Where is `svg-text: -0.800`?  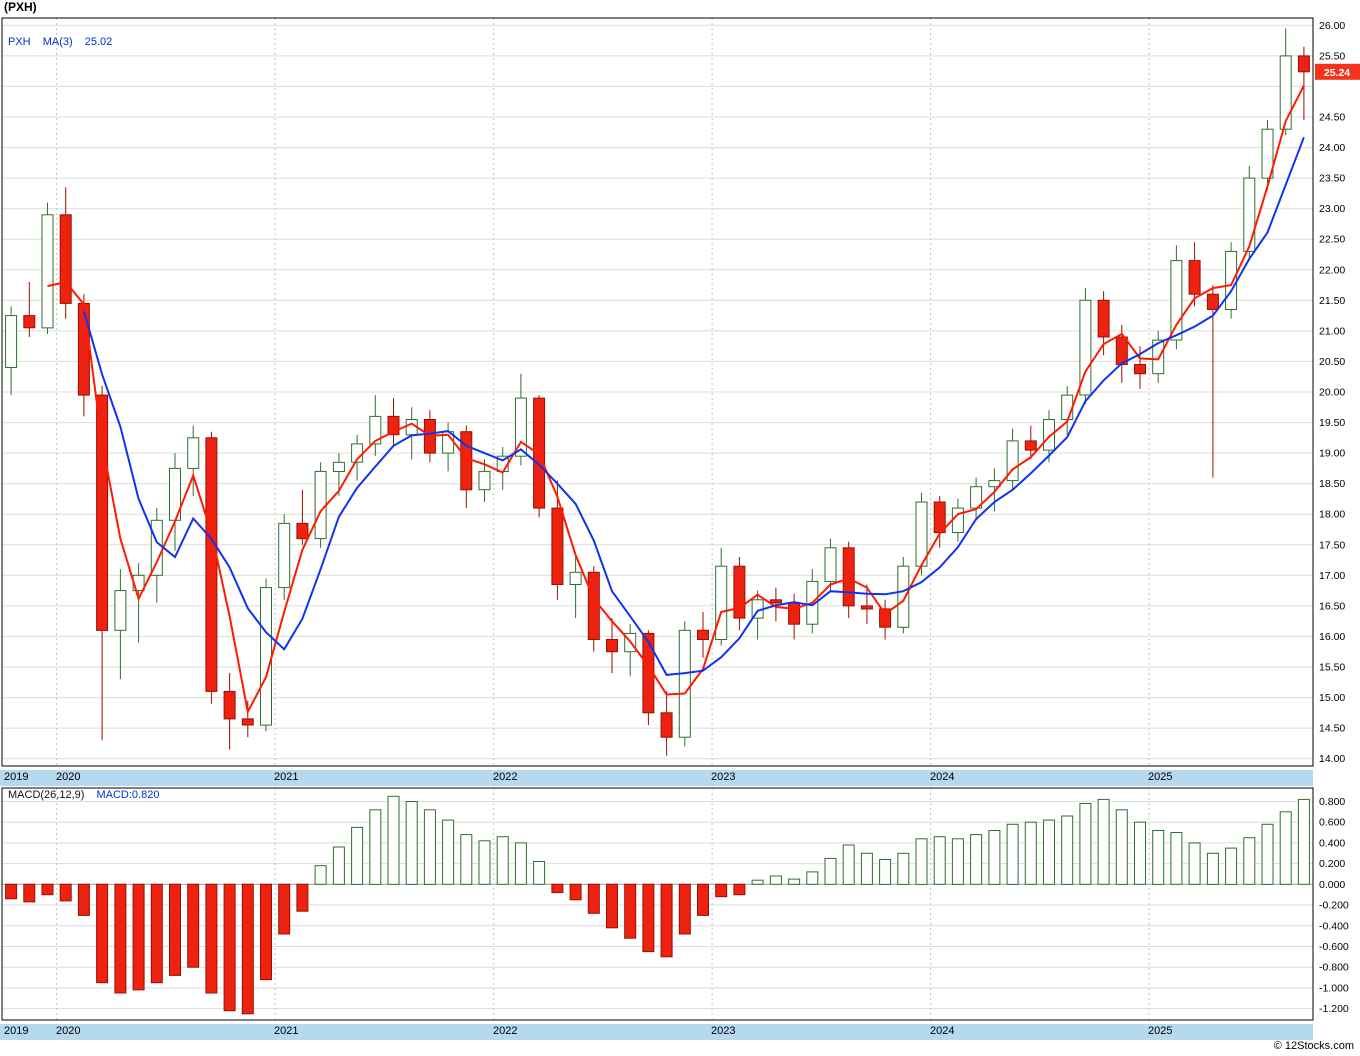 svg-text: -0.800 is located at coordinates (1334, 968).